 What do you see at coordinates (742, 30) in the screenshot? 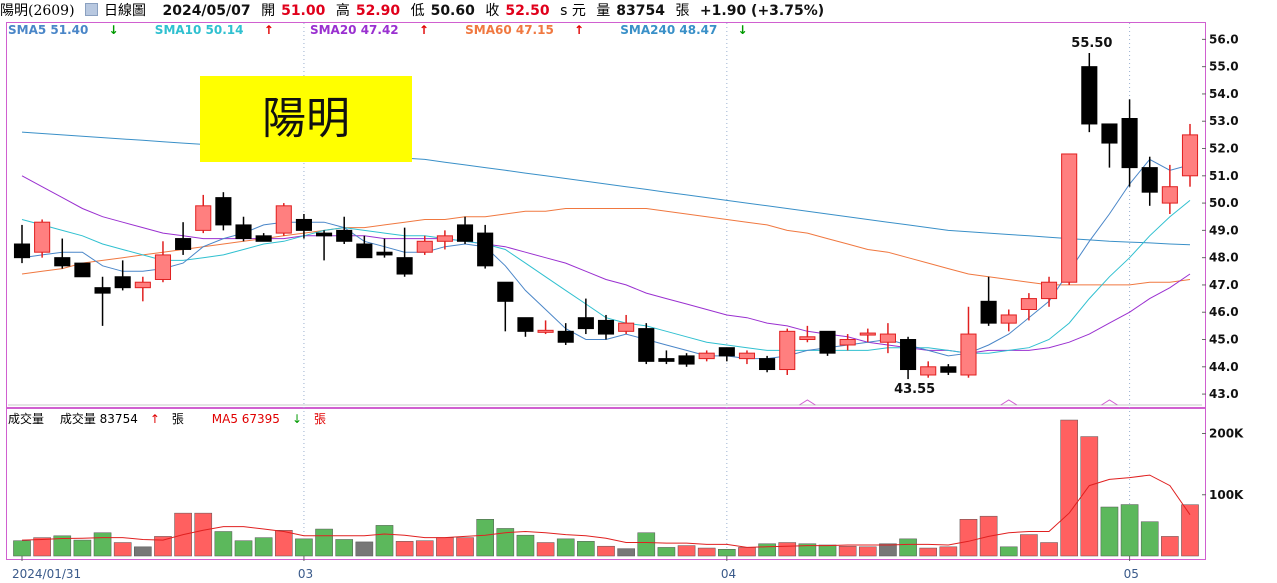
I see `sma240-arrow-icon: ↓` at bounding box center [742, 30].